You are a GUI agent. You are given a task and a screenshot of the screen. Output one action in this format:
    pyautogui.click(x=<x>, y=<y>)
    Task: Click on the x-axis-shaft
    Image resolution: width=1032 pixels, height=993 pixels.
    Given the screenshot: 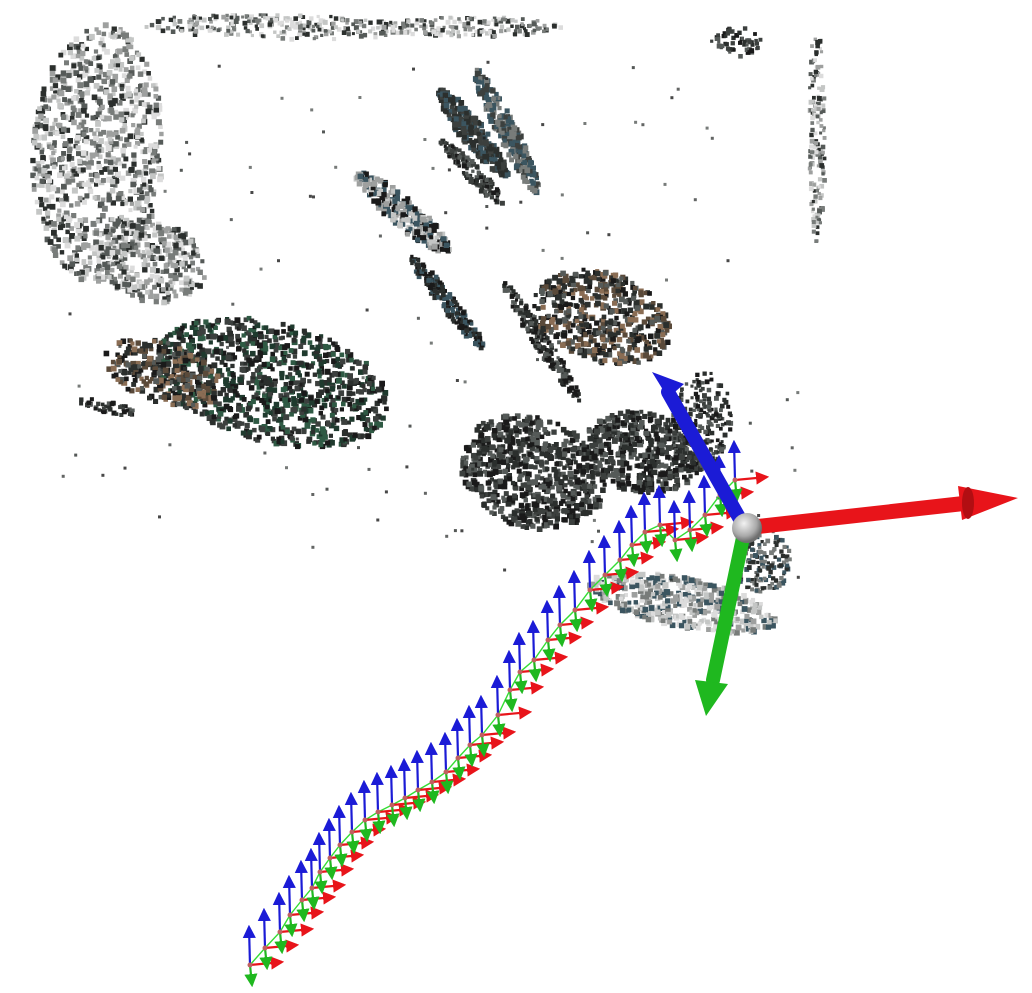 What is the action you would take?
    pyautogui.click(x=856, y=515)
    